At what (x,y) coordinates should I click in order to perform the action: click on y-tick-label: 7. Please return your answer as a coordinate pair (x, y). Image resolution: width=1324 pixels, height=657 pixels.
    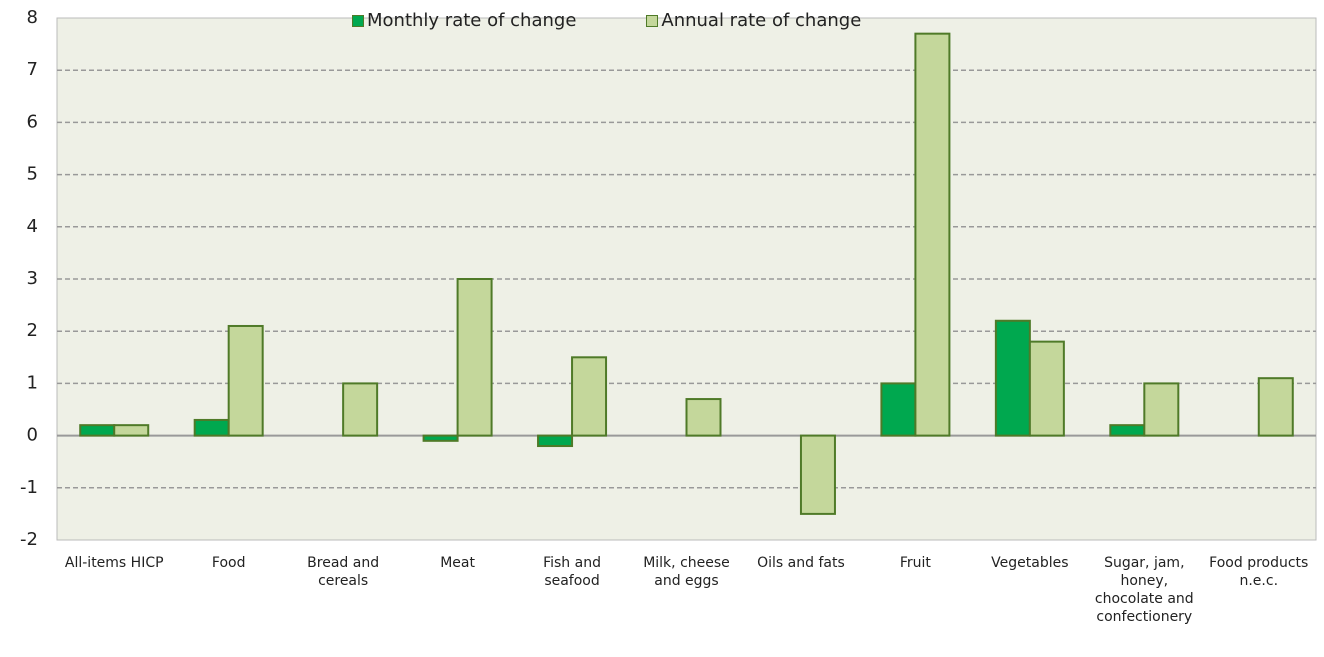
    Looking at the image, I should click on (32, 69).